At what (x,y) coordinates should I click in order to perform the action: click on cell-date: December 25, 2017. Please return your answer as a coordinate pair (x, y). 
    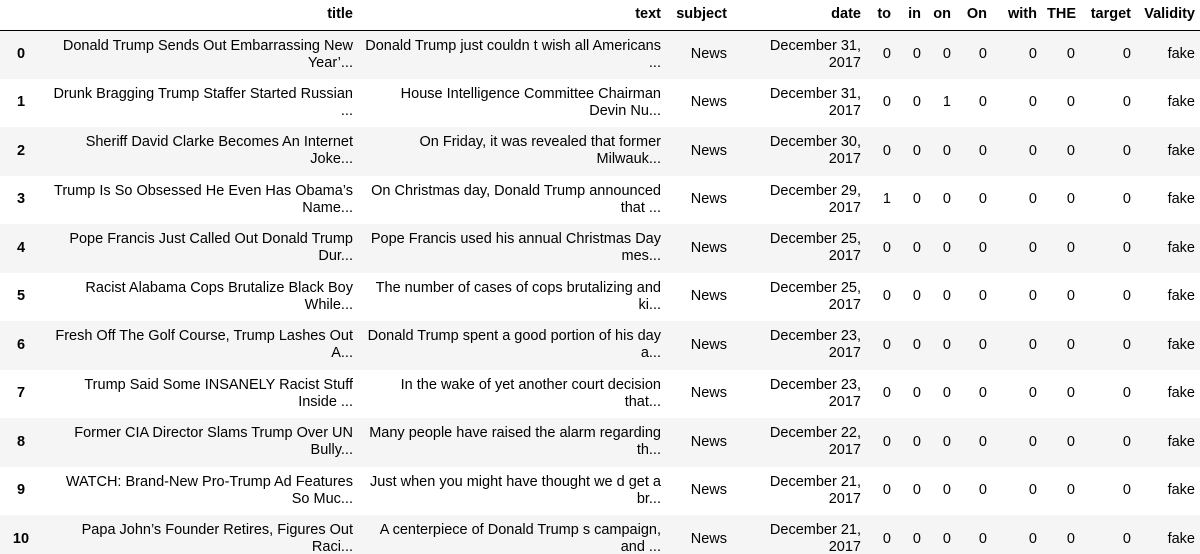
    Looking at the image, I should click on (815, 296).